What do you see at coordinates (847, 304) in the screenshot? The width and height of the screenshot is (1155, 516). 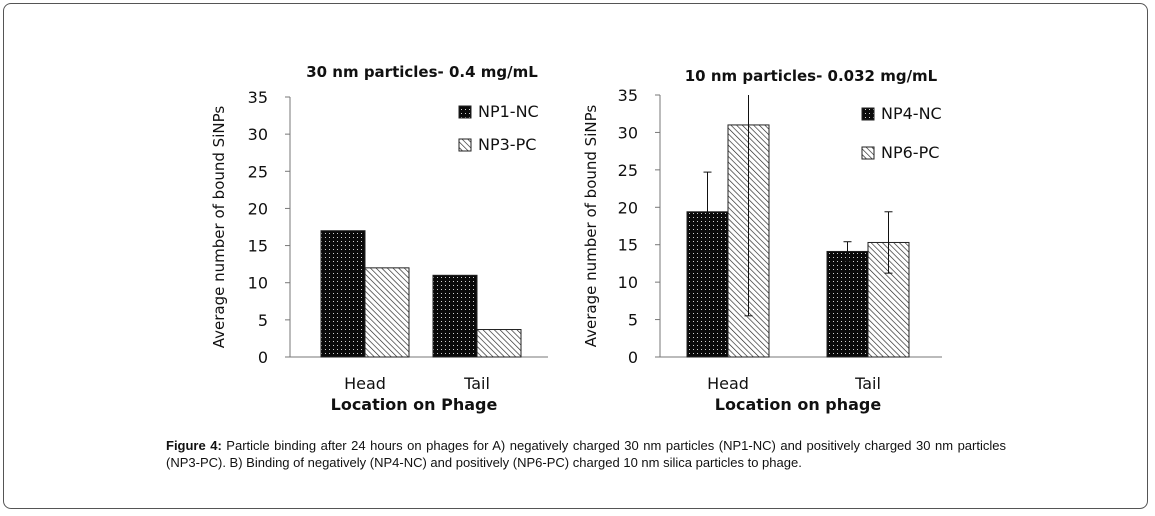 I see `bar-np4-nc-tail` at bounding box center [847, 304].